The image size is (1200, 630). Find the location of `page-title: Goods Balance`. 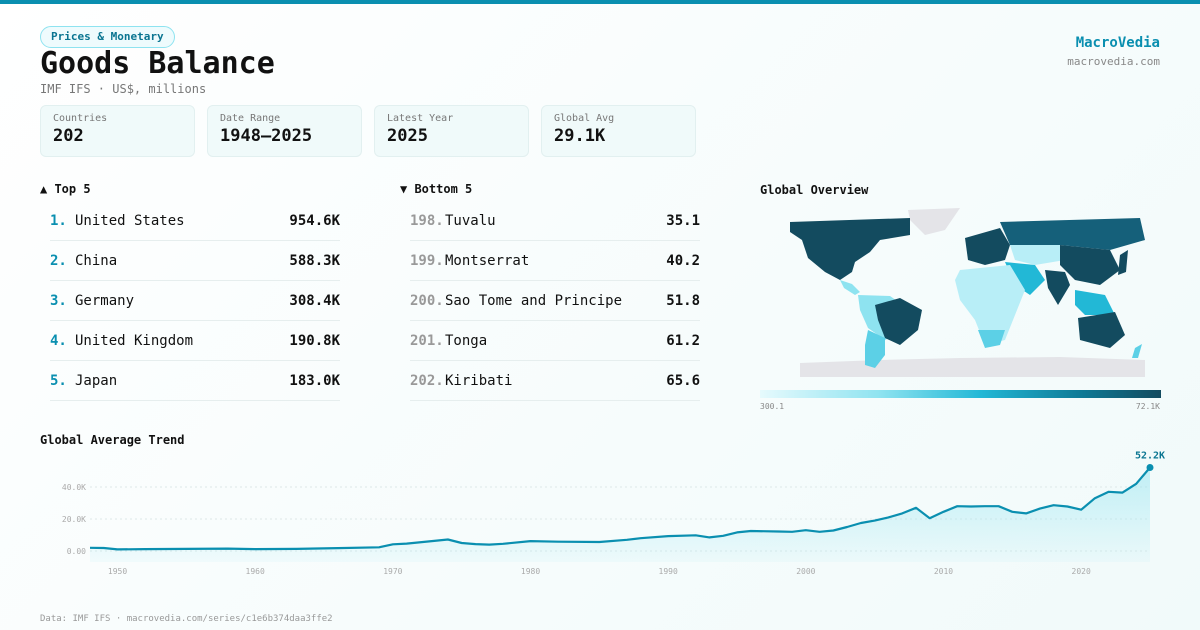

page-title: Goods Balance is located at coordinates (157, 63).